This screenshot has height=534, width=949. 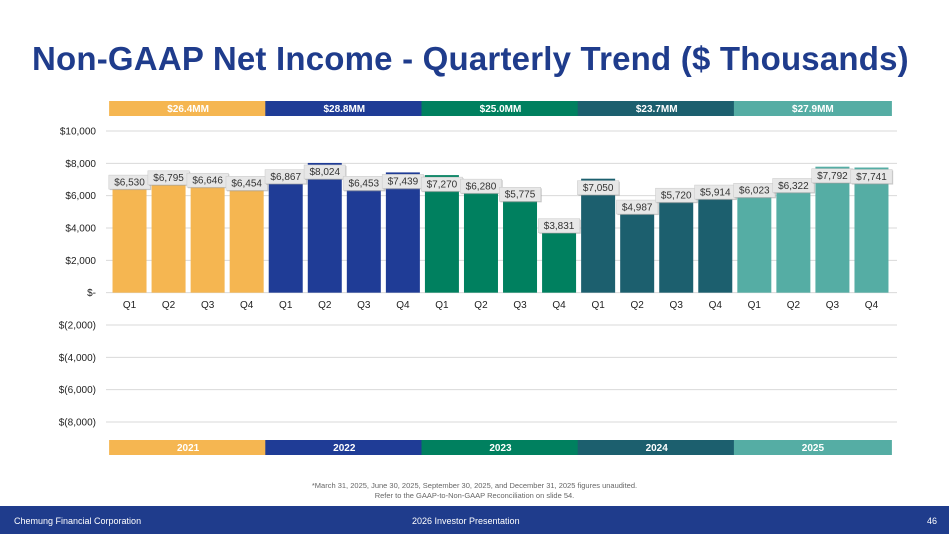 I want to click on year-label: 2025, so click(x=813, y=448).